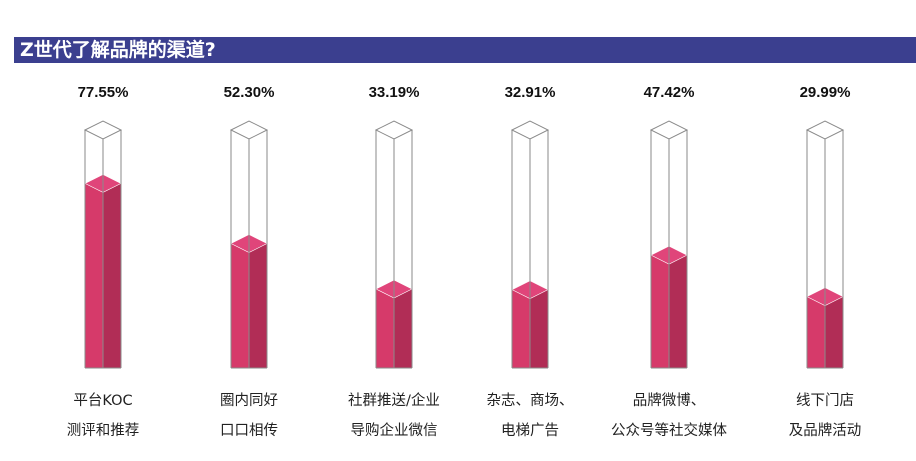 This screenshot has width=916, height=461. What do you see at coordinates (249, 92) in the screenshot?
I see `data-label: 52.30%` at bounding box center [249, 92].